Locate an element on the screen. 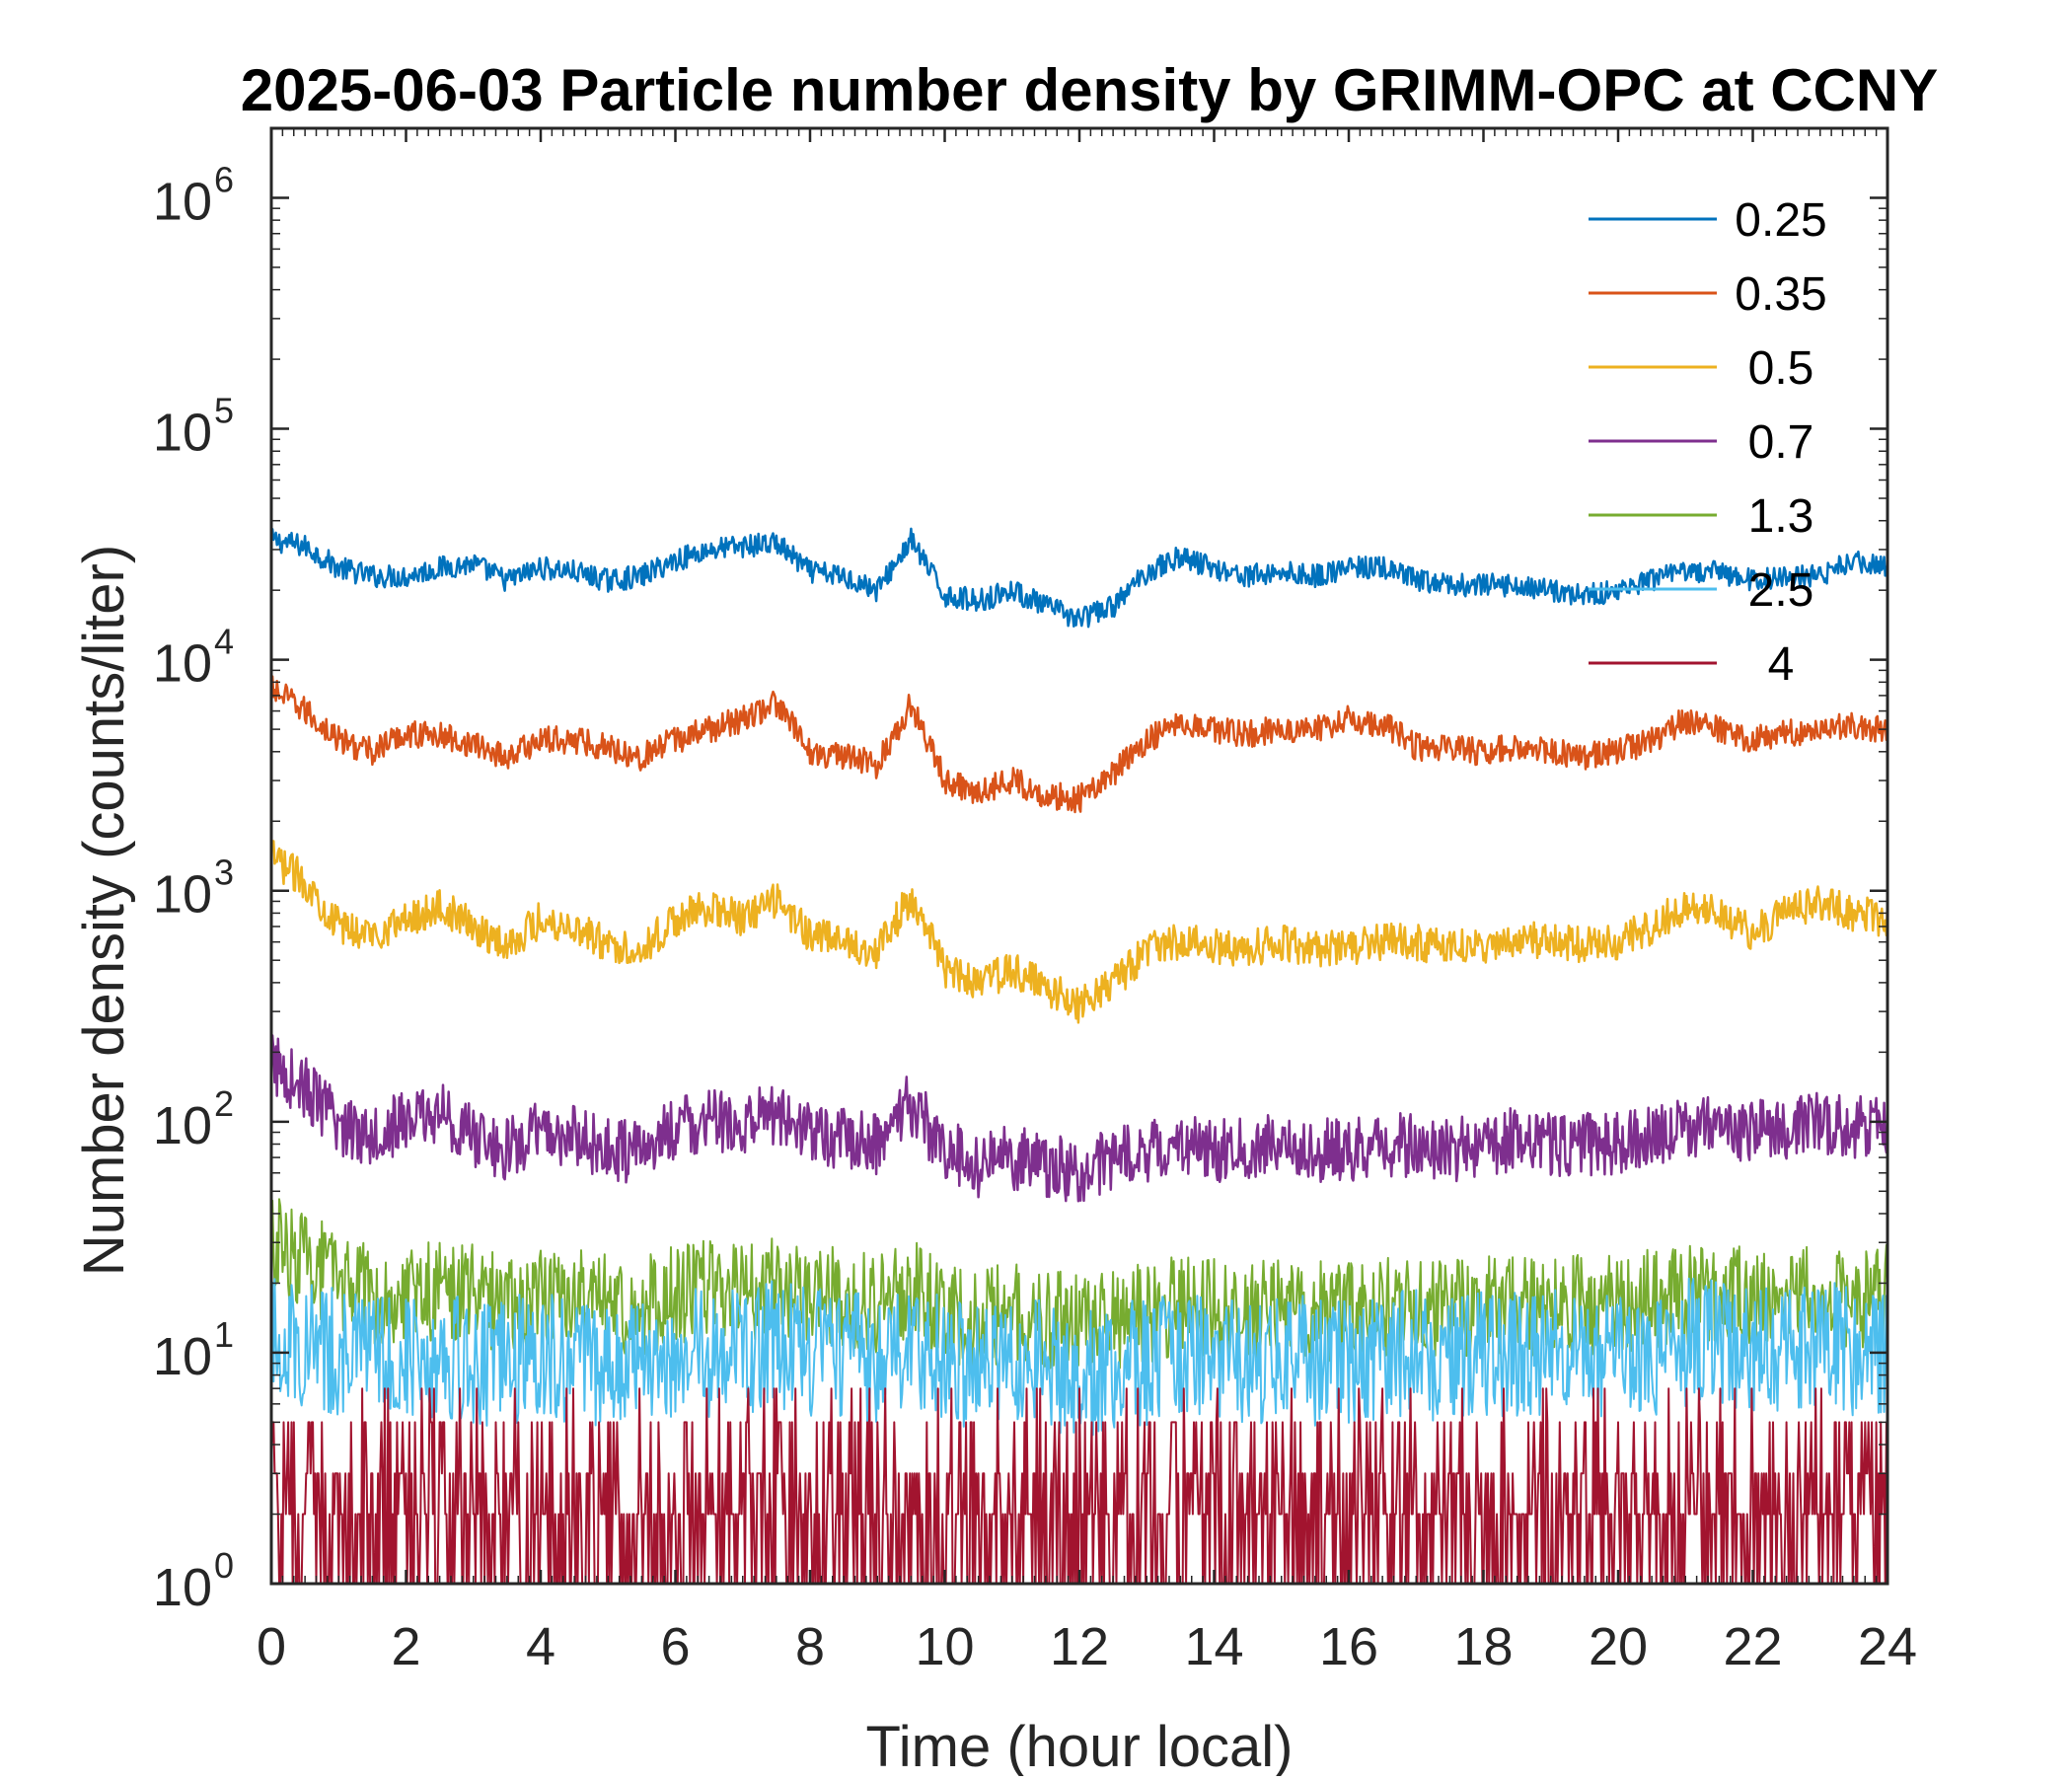  x-axis-label: Time (hour local) is located at coordinates (1080, 1745).